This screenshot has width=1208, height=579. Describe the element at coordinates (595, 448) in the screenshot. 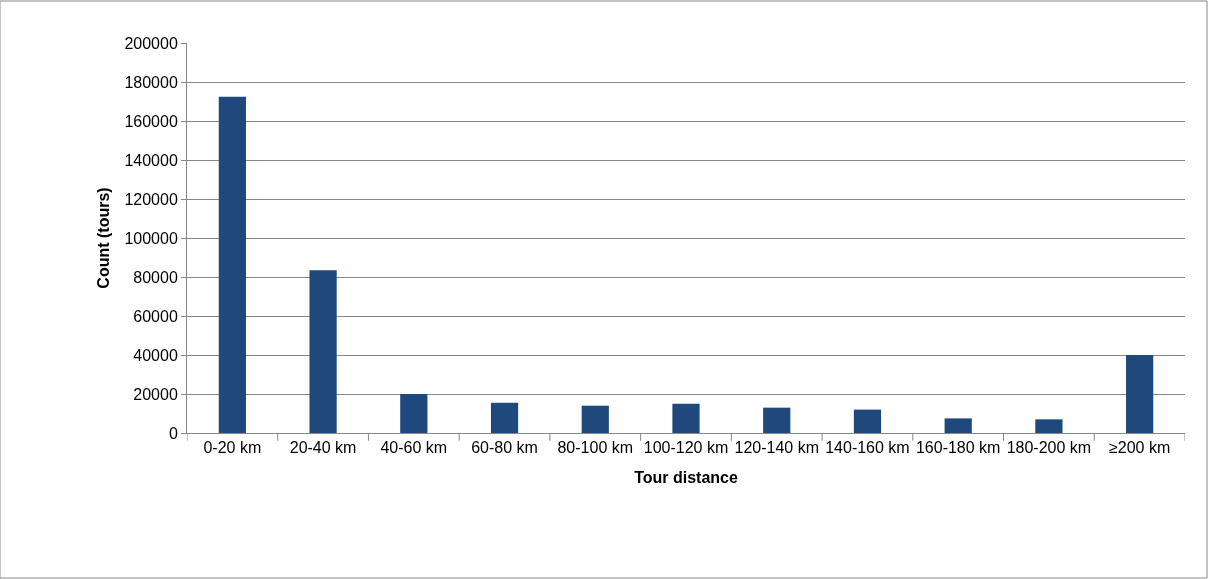

I see `x-tick-label: 80-100 km` at that location.